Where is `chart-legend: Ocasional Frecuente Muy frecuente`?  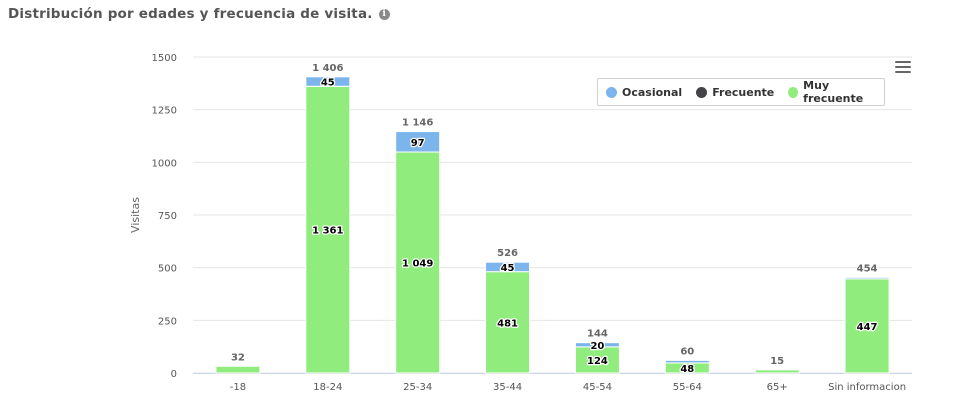
chart-legend: Ocasional Frecuente Muy frecuente is located at coordinates (741, 92).